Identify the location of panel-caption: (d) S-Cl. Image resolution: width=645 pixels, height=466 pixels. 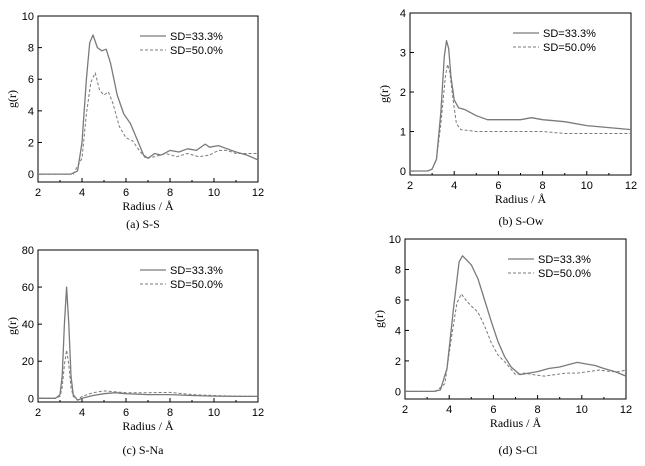
(519, 450).